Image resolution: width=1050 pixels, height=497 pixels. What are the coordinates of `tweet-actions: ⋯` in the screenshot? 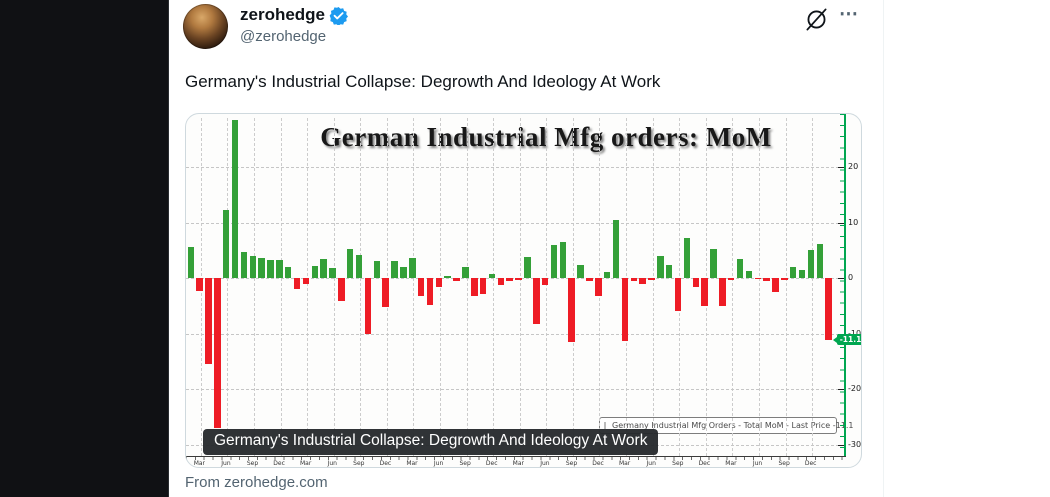 It's located at (832, 17).